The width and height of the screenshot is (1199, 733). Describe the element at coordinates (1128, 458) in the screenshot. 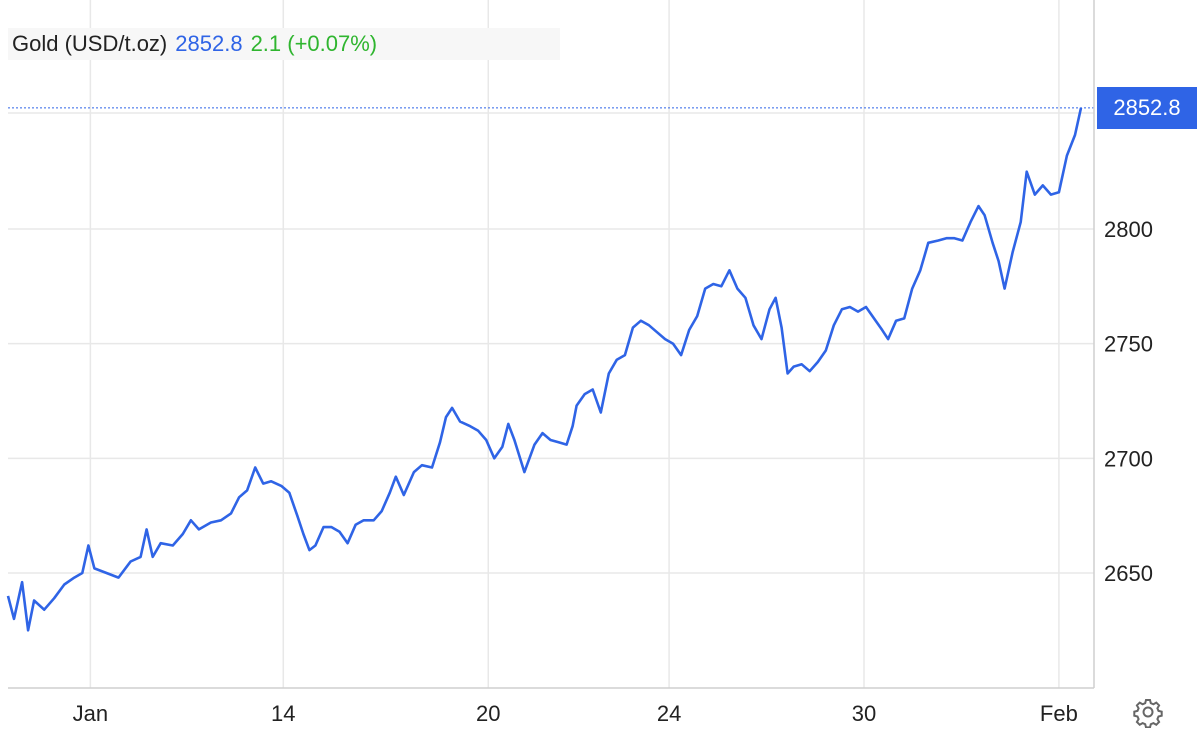

I see `y-tick-label: 2700` at that location.